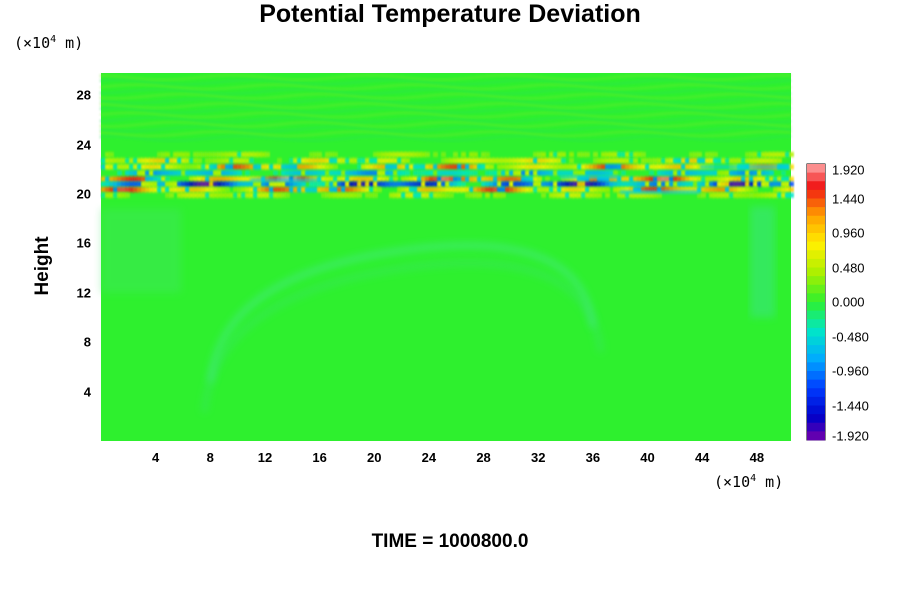 This screenshot has width=900, height=600. I want to click on x-tick-label: 24, so click(429, 457).